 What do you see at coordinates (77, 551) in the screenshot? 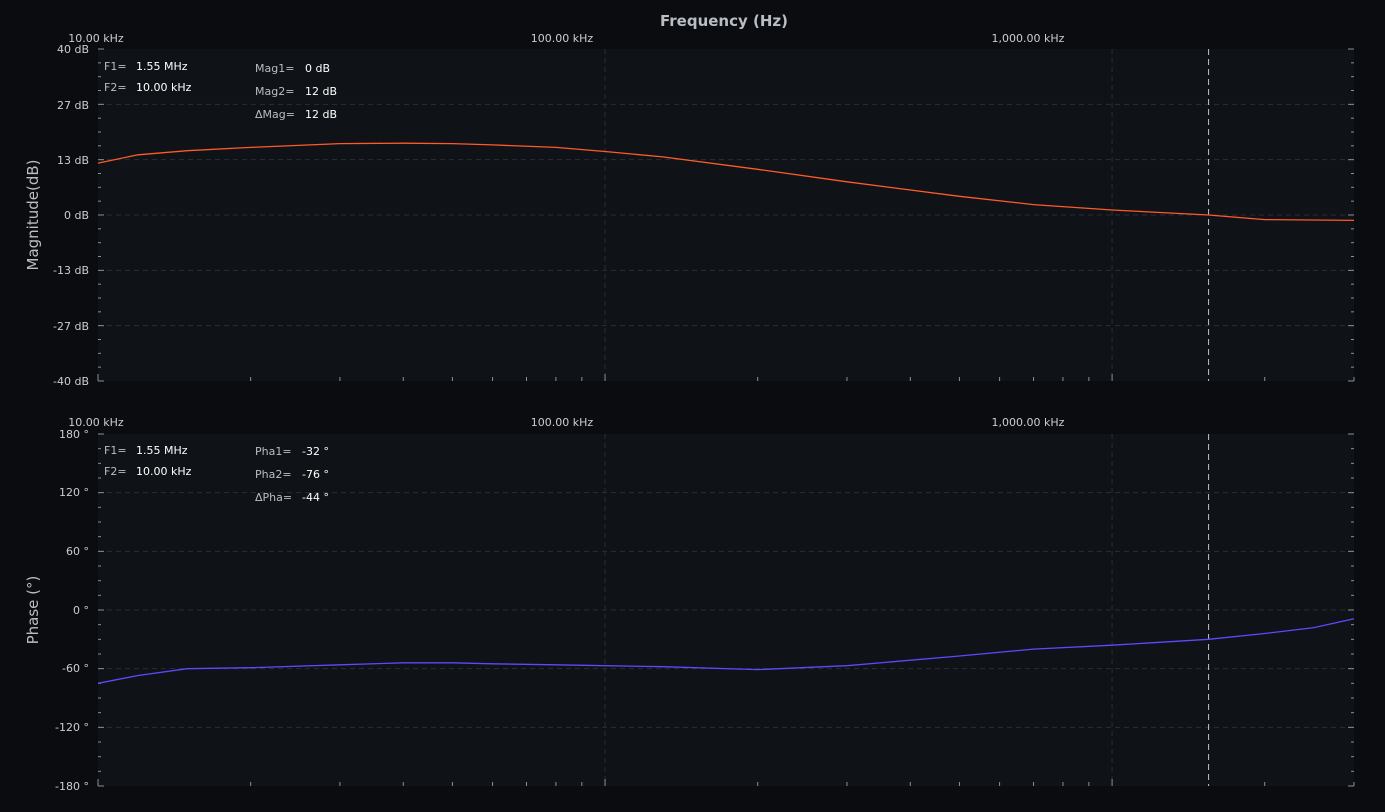
I see `phase-y-tick-label: 60 °` at bounding box center [77, 551].